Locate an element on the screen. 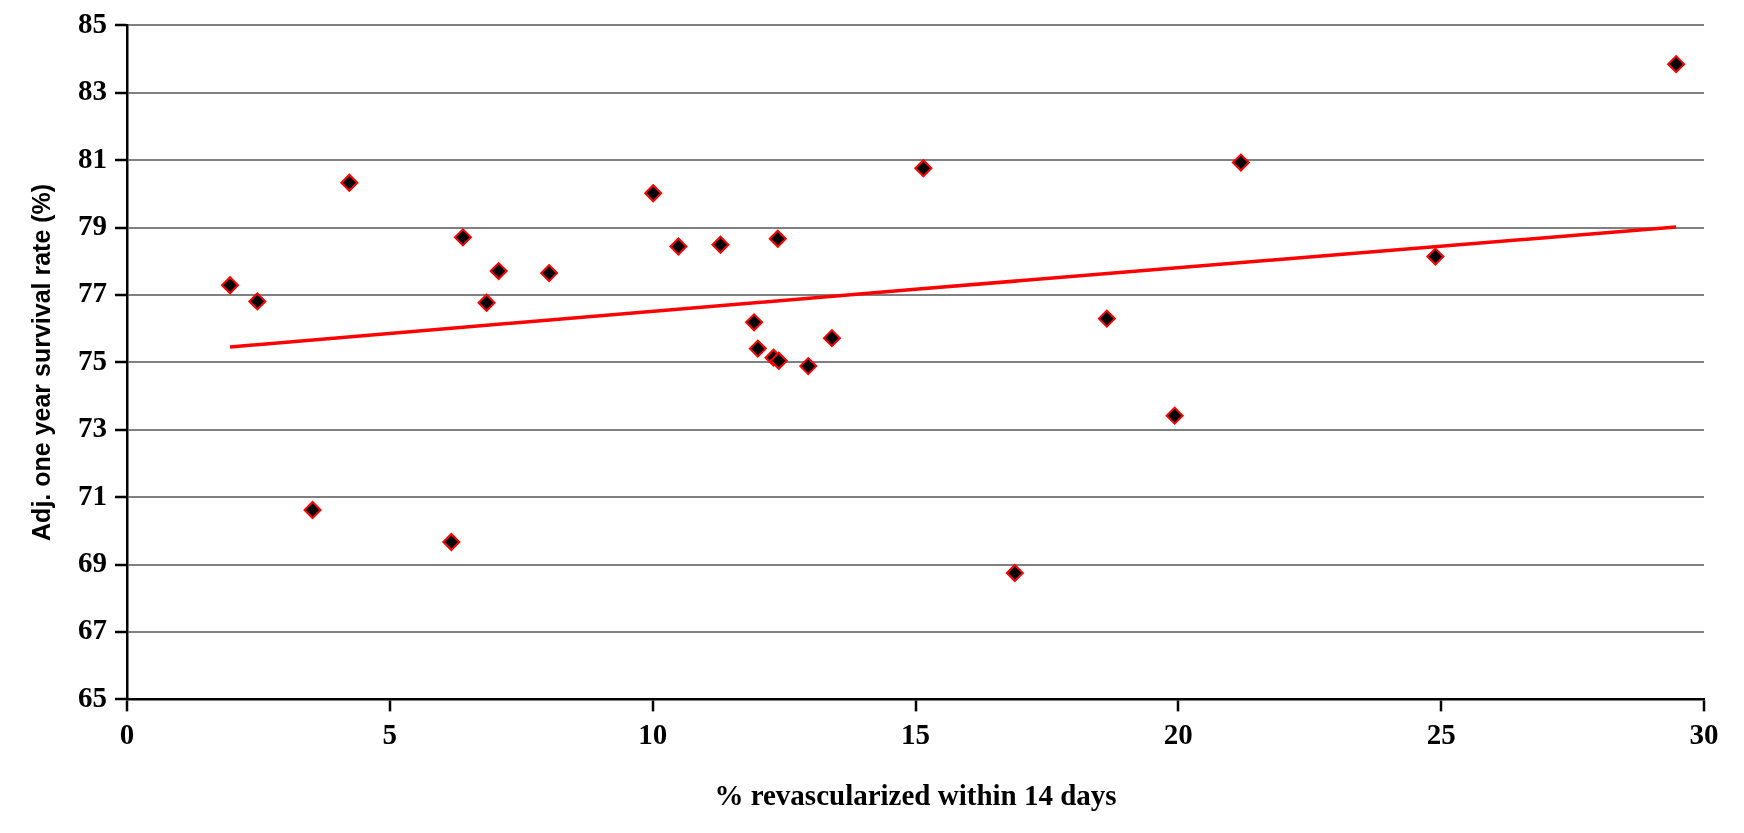 The image size is (1744, 833). y-tick-label: 83 is located at coordinates (92, 90).